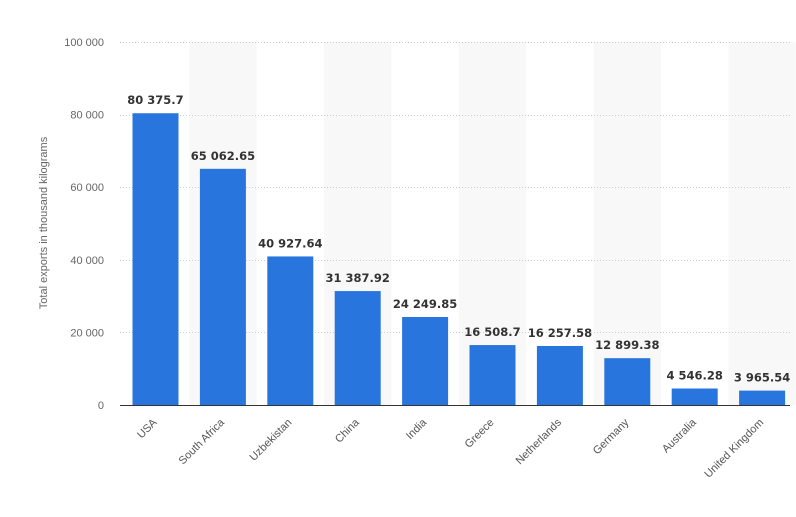  I want to click on data-label: 40 927.64, so click(290, 243).